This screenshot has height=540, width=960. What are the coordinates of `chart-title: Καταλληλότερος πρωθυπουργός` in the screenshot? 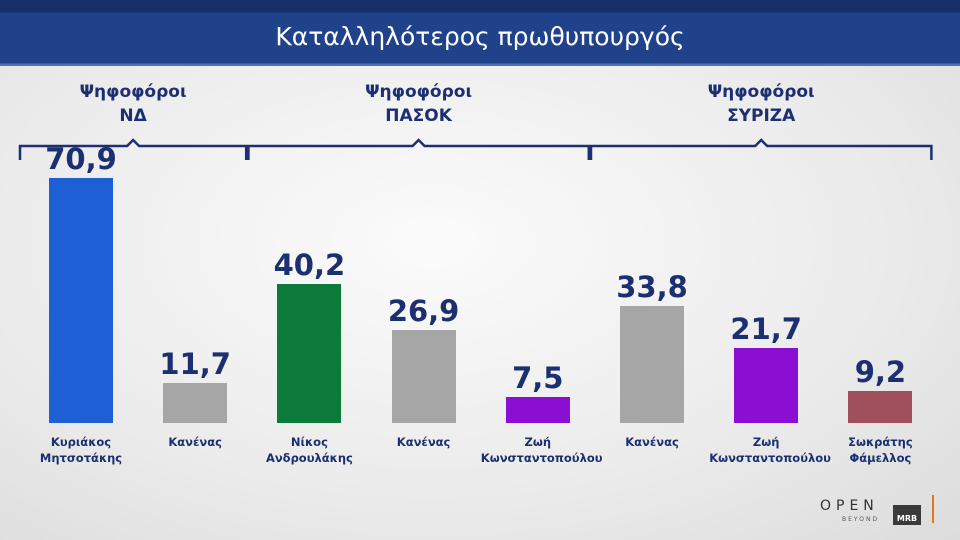 It's located at (480, 36).